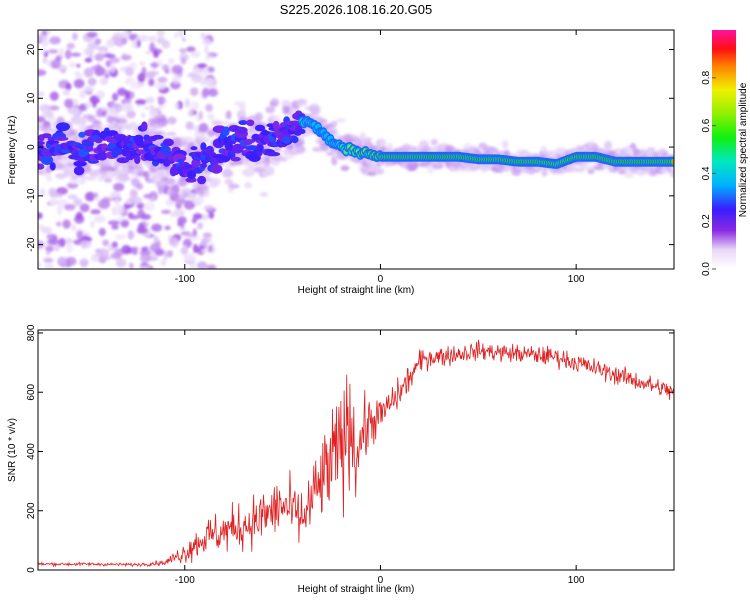 This screenshot has height=605, width=750. What do you see at coordinates (12, 150) in the screenshot?
I see `spectrogram-ylabel: Frequency (Hz)` at bounding box center [12, 150].